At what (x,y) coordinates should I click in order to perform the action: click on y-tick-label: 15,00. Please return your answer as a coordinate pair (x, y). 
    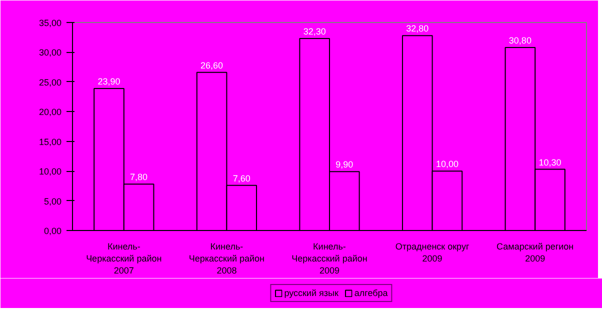
    Looking at the image, I should click on (50, 141).